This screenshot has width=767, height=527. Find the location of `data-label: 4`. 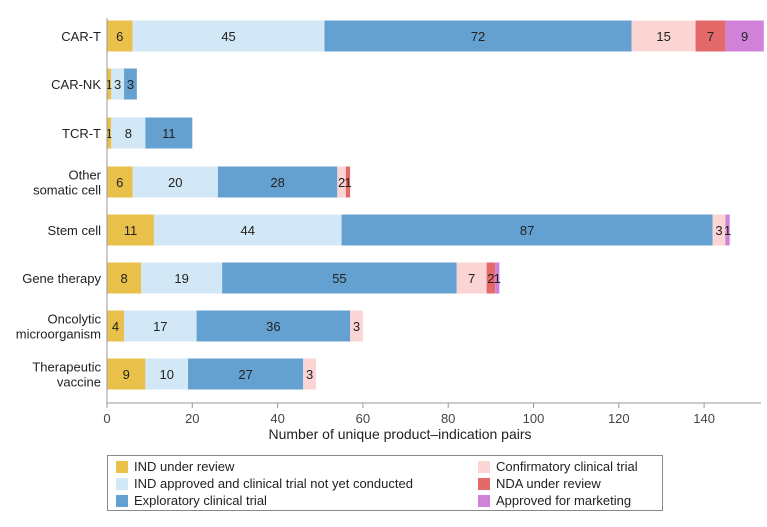

data-label: 4 is located at coordinates (115, 326).